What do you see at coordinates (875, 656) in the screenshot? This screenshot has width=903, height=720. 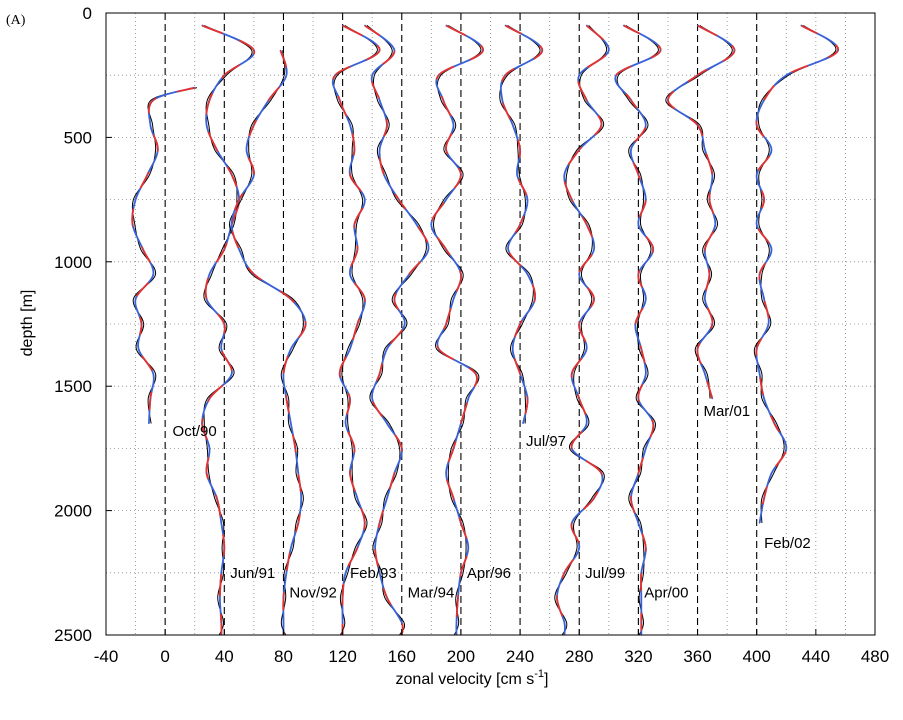 I see `x-tick-label: 480` at bounding box center [875, 656].